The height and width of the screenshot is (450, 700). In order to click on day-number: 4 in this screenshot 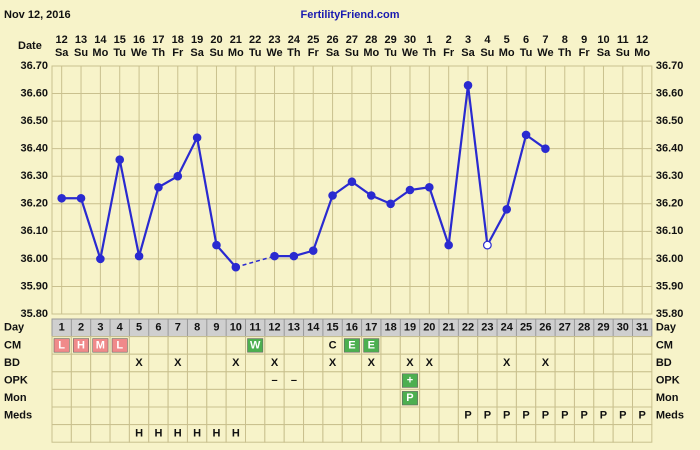, I will do `click(120, 328)`.